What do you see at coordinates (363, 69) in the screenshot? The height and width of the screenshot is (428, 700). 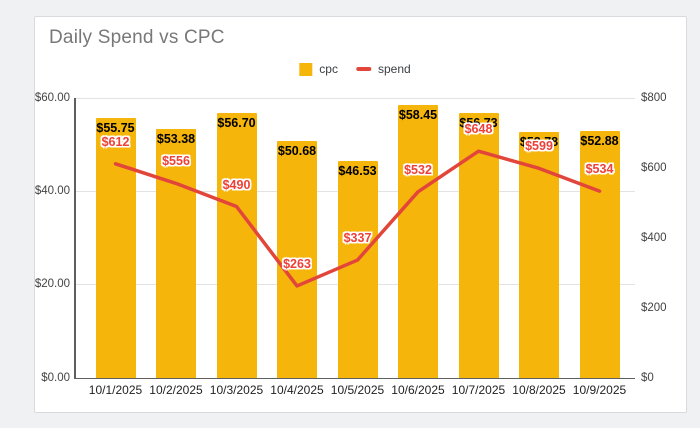 I see `spend-series-swatch-icon` at bounding box center [363, 69].